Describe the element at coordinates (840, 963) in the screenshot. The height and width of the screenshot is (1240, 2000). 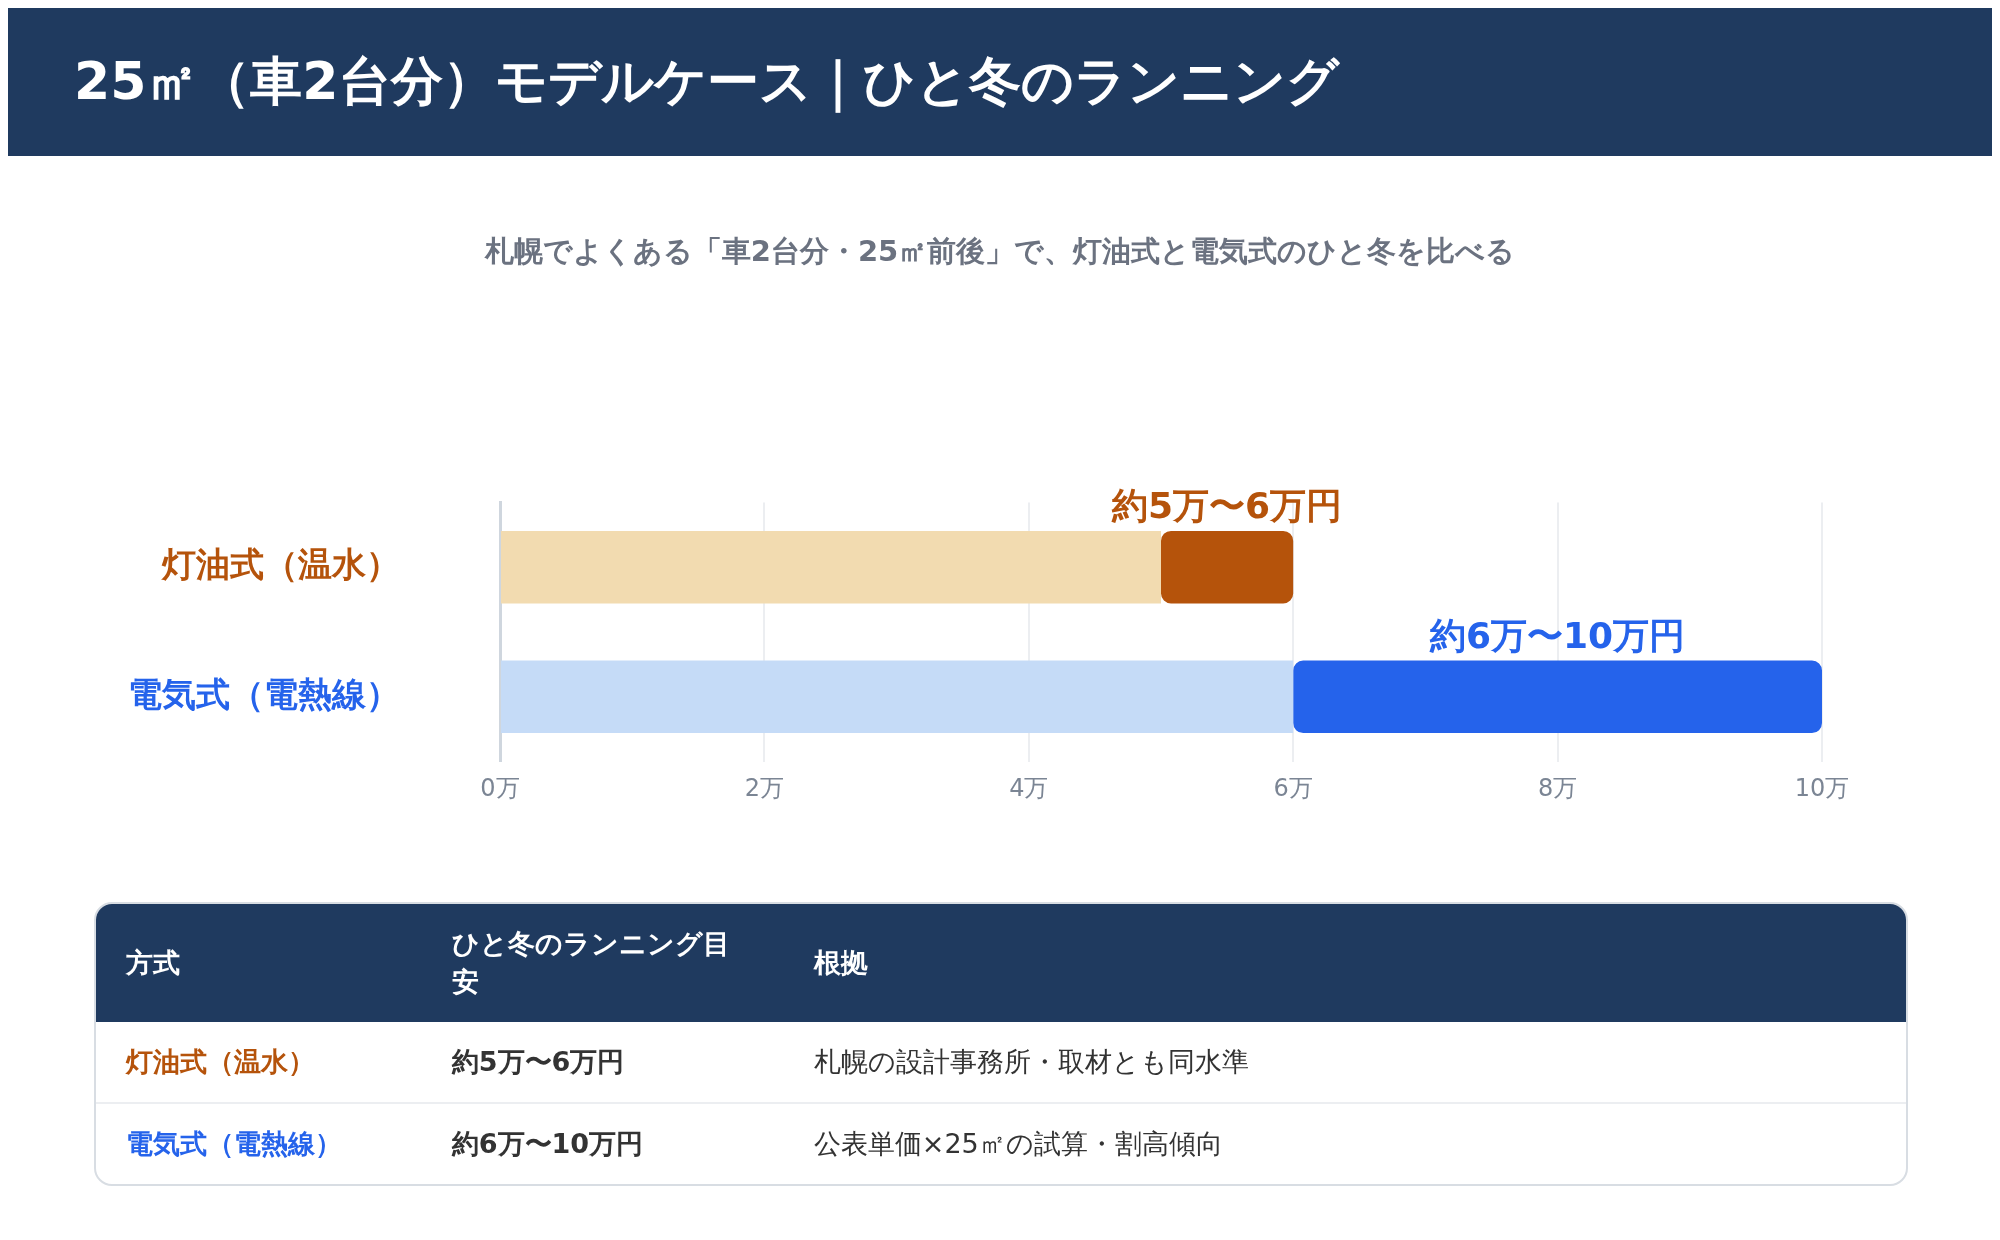
I see `text: 根拠` at that location.